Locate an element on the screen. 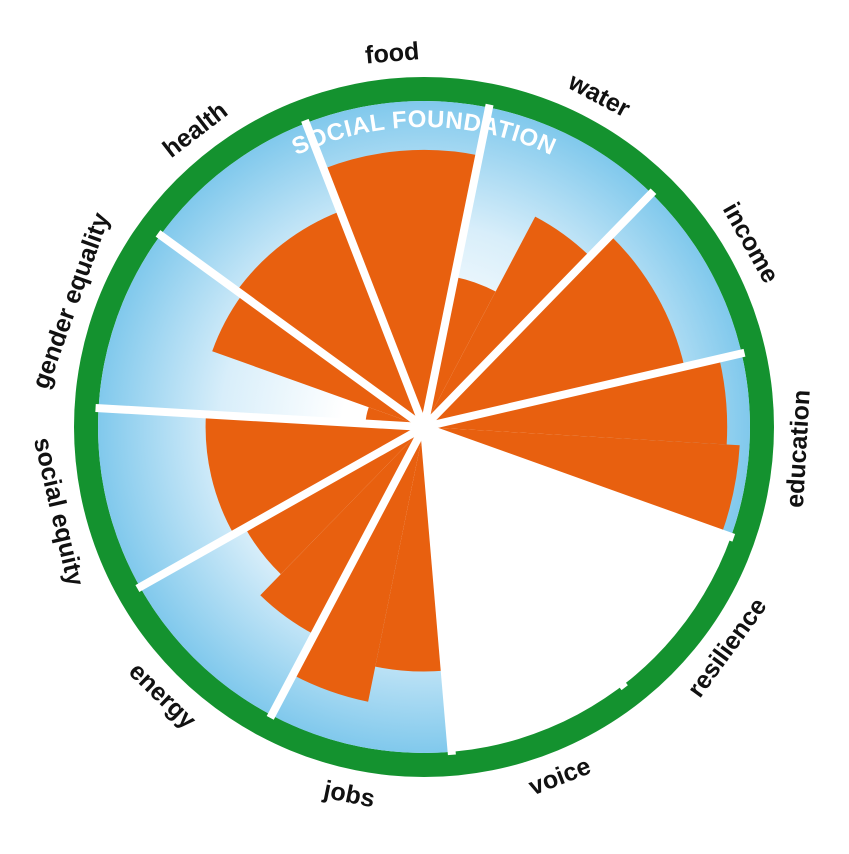  label-jobs: jobs is located at coordinates (348, 794).